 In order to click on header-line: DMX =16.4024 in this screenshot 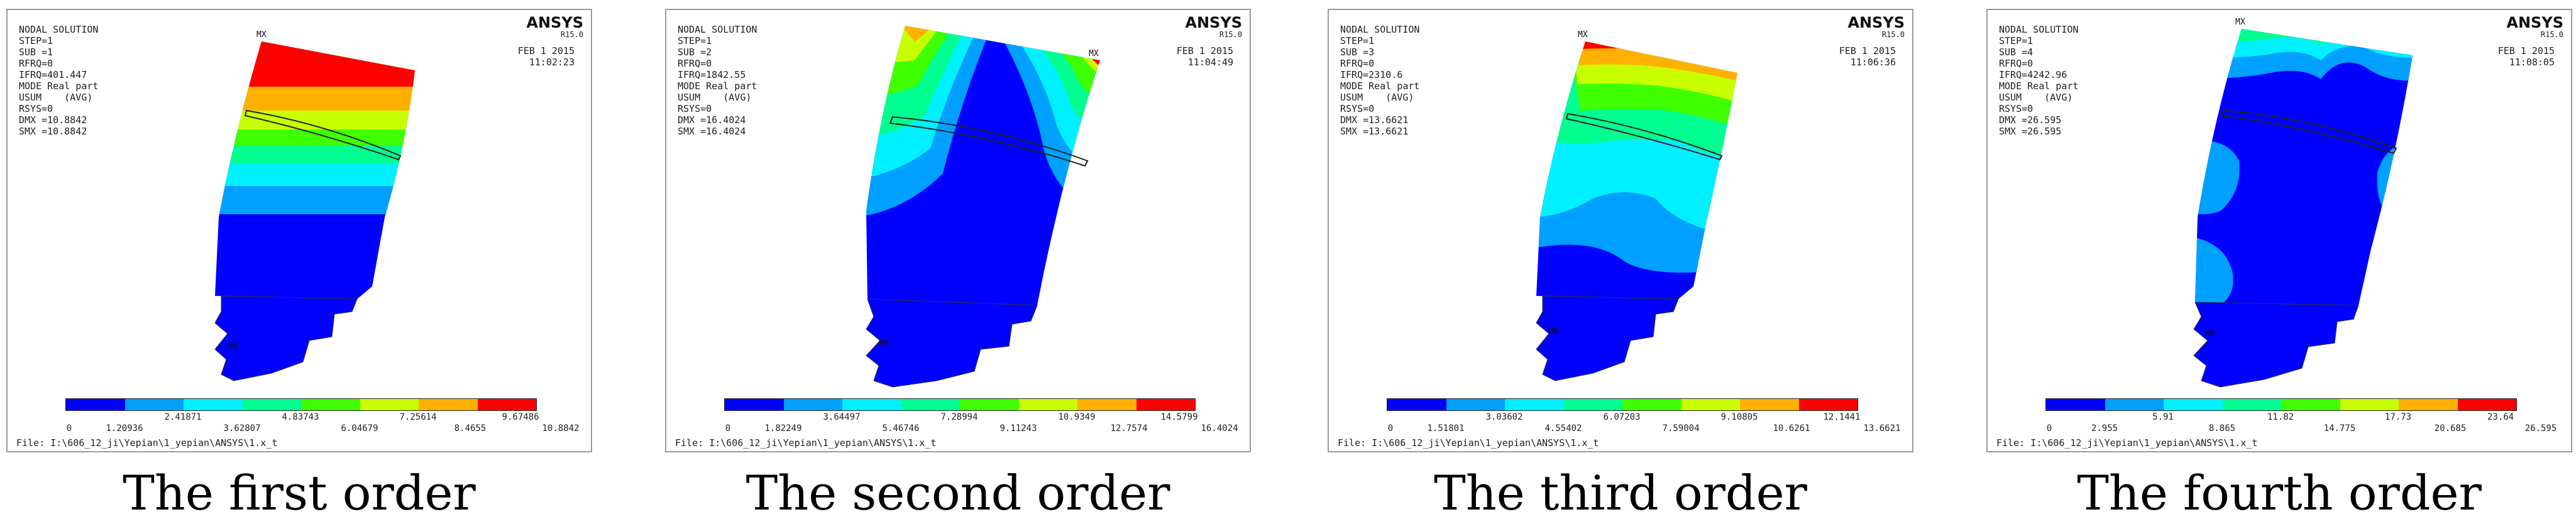, I will do `click(712, 120)`.